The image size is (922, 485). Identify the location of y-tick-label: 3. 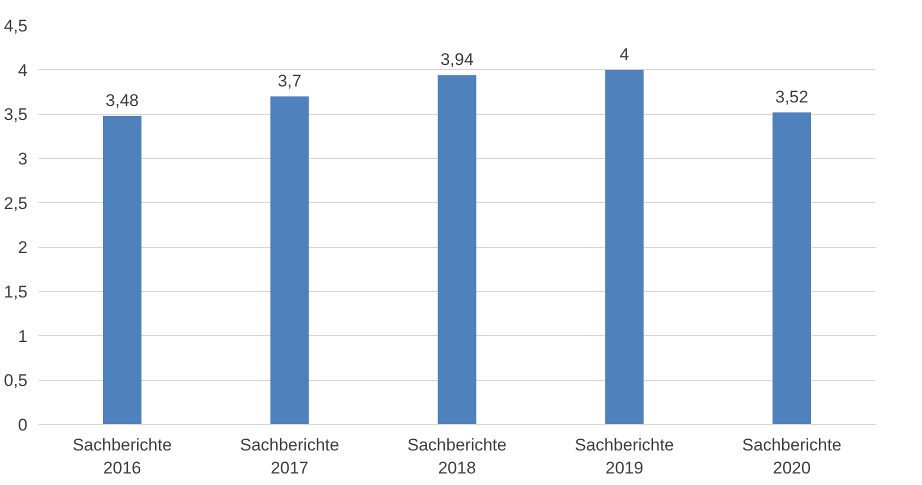
(23, 159).